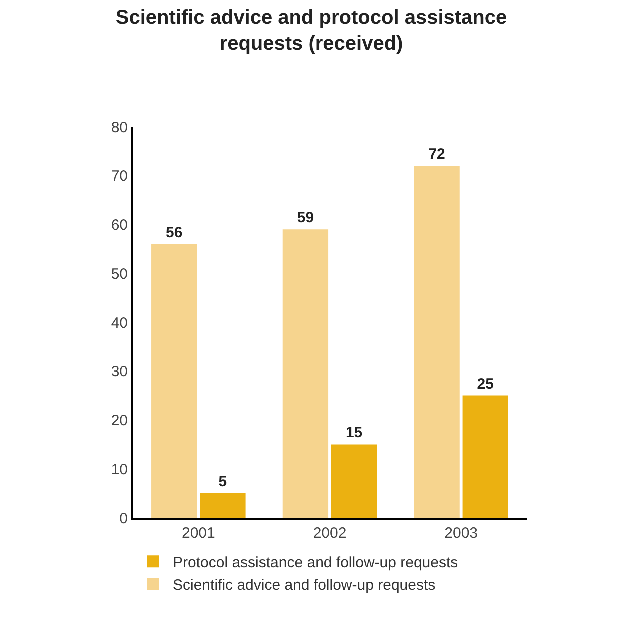 This screenshot has height=641, width=623. I want to click on y-tick-label: 40, so click(119, 323).